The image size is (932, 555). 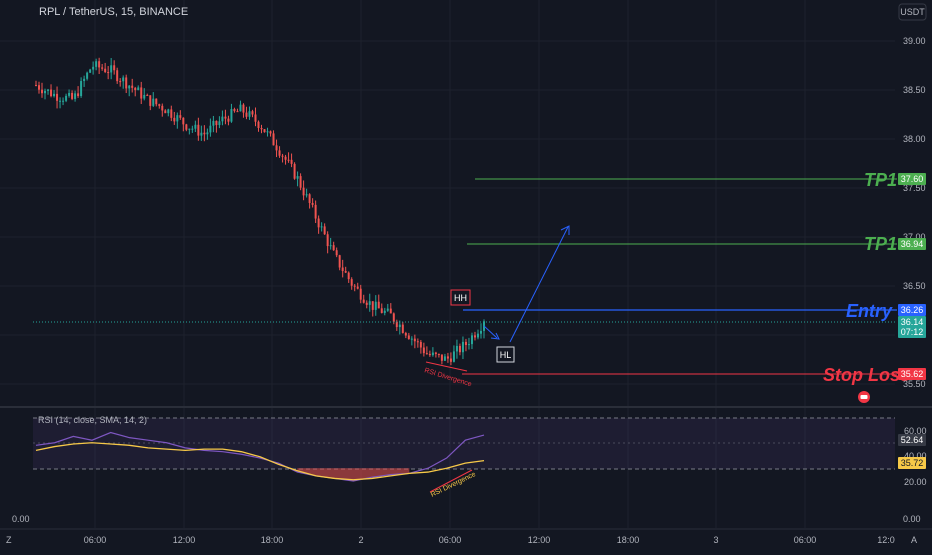 What do you see at coordinates (526, 284) in the screenshot?
I see `projection-arrow` at bounding box center [526, 284].